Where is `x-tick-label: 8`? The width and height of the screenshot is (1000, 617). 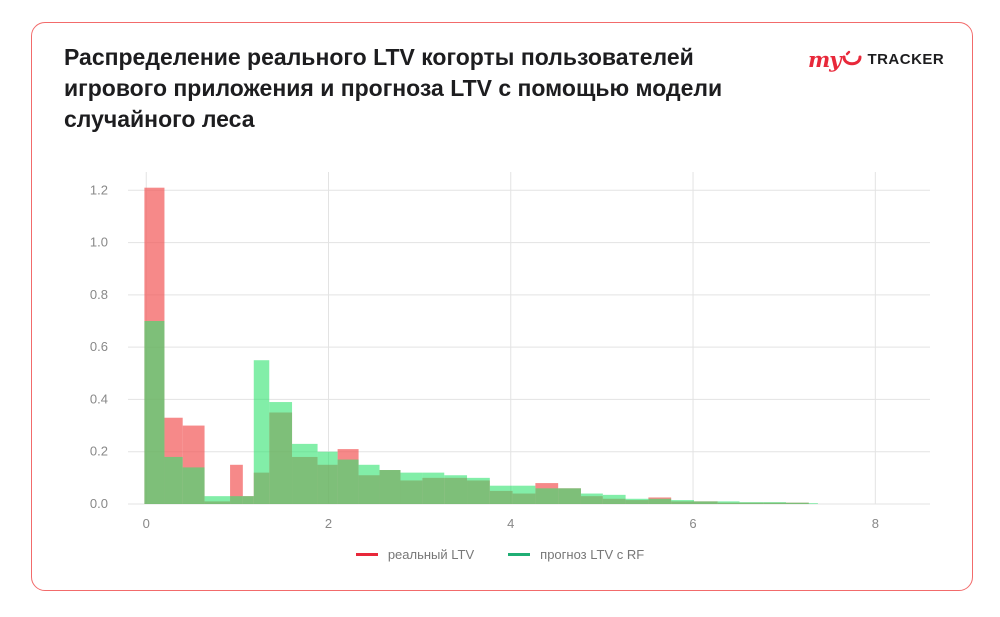
x-tick-label: 8 is located at coordinates (875, 523).